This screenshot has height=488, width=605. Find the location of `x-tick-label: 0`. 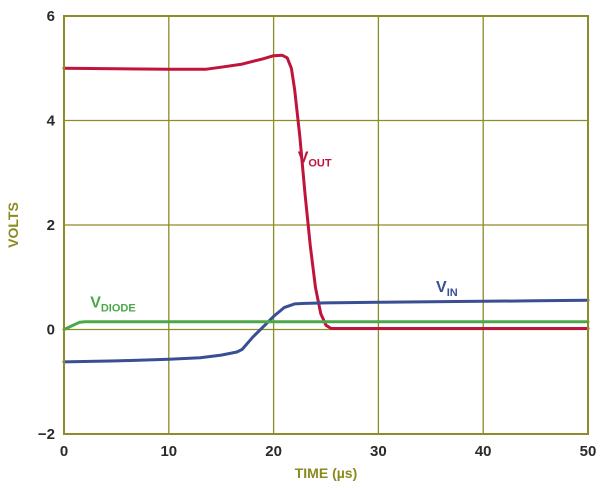

x-tick-label: 0 is located at coordinates (64, 451).